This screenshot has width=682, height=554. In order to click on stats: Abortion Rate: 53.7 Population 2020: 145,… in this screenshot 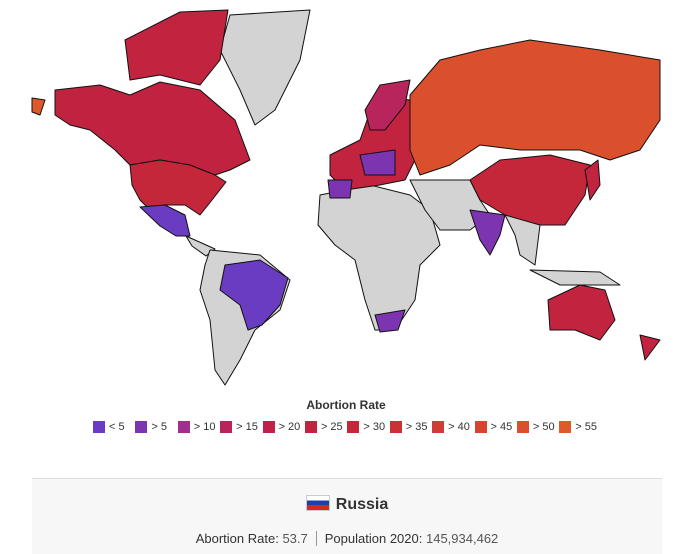, I will do `click(347, 538)`.